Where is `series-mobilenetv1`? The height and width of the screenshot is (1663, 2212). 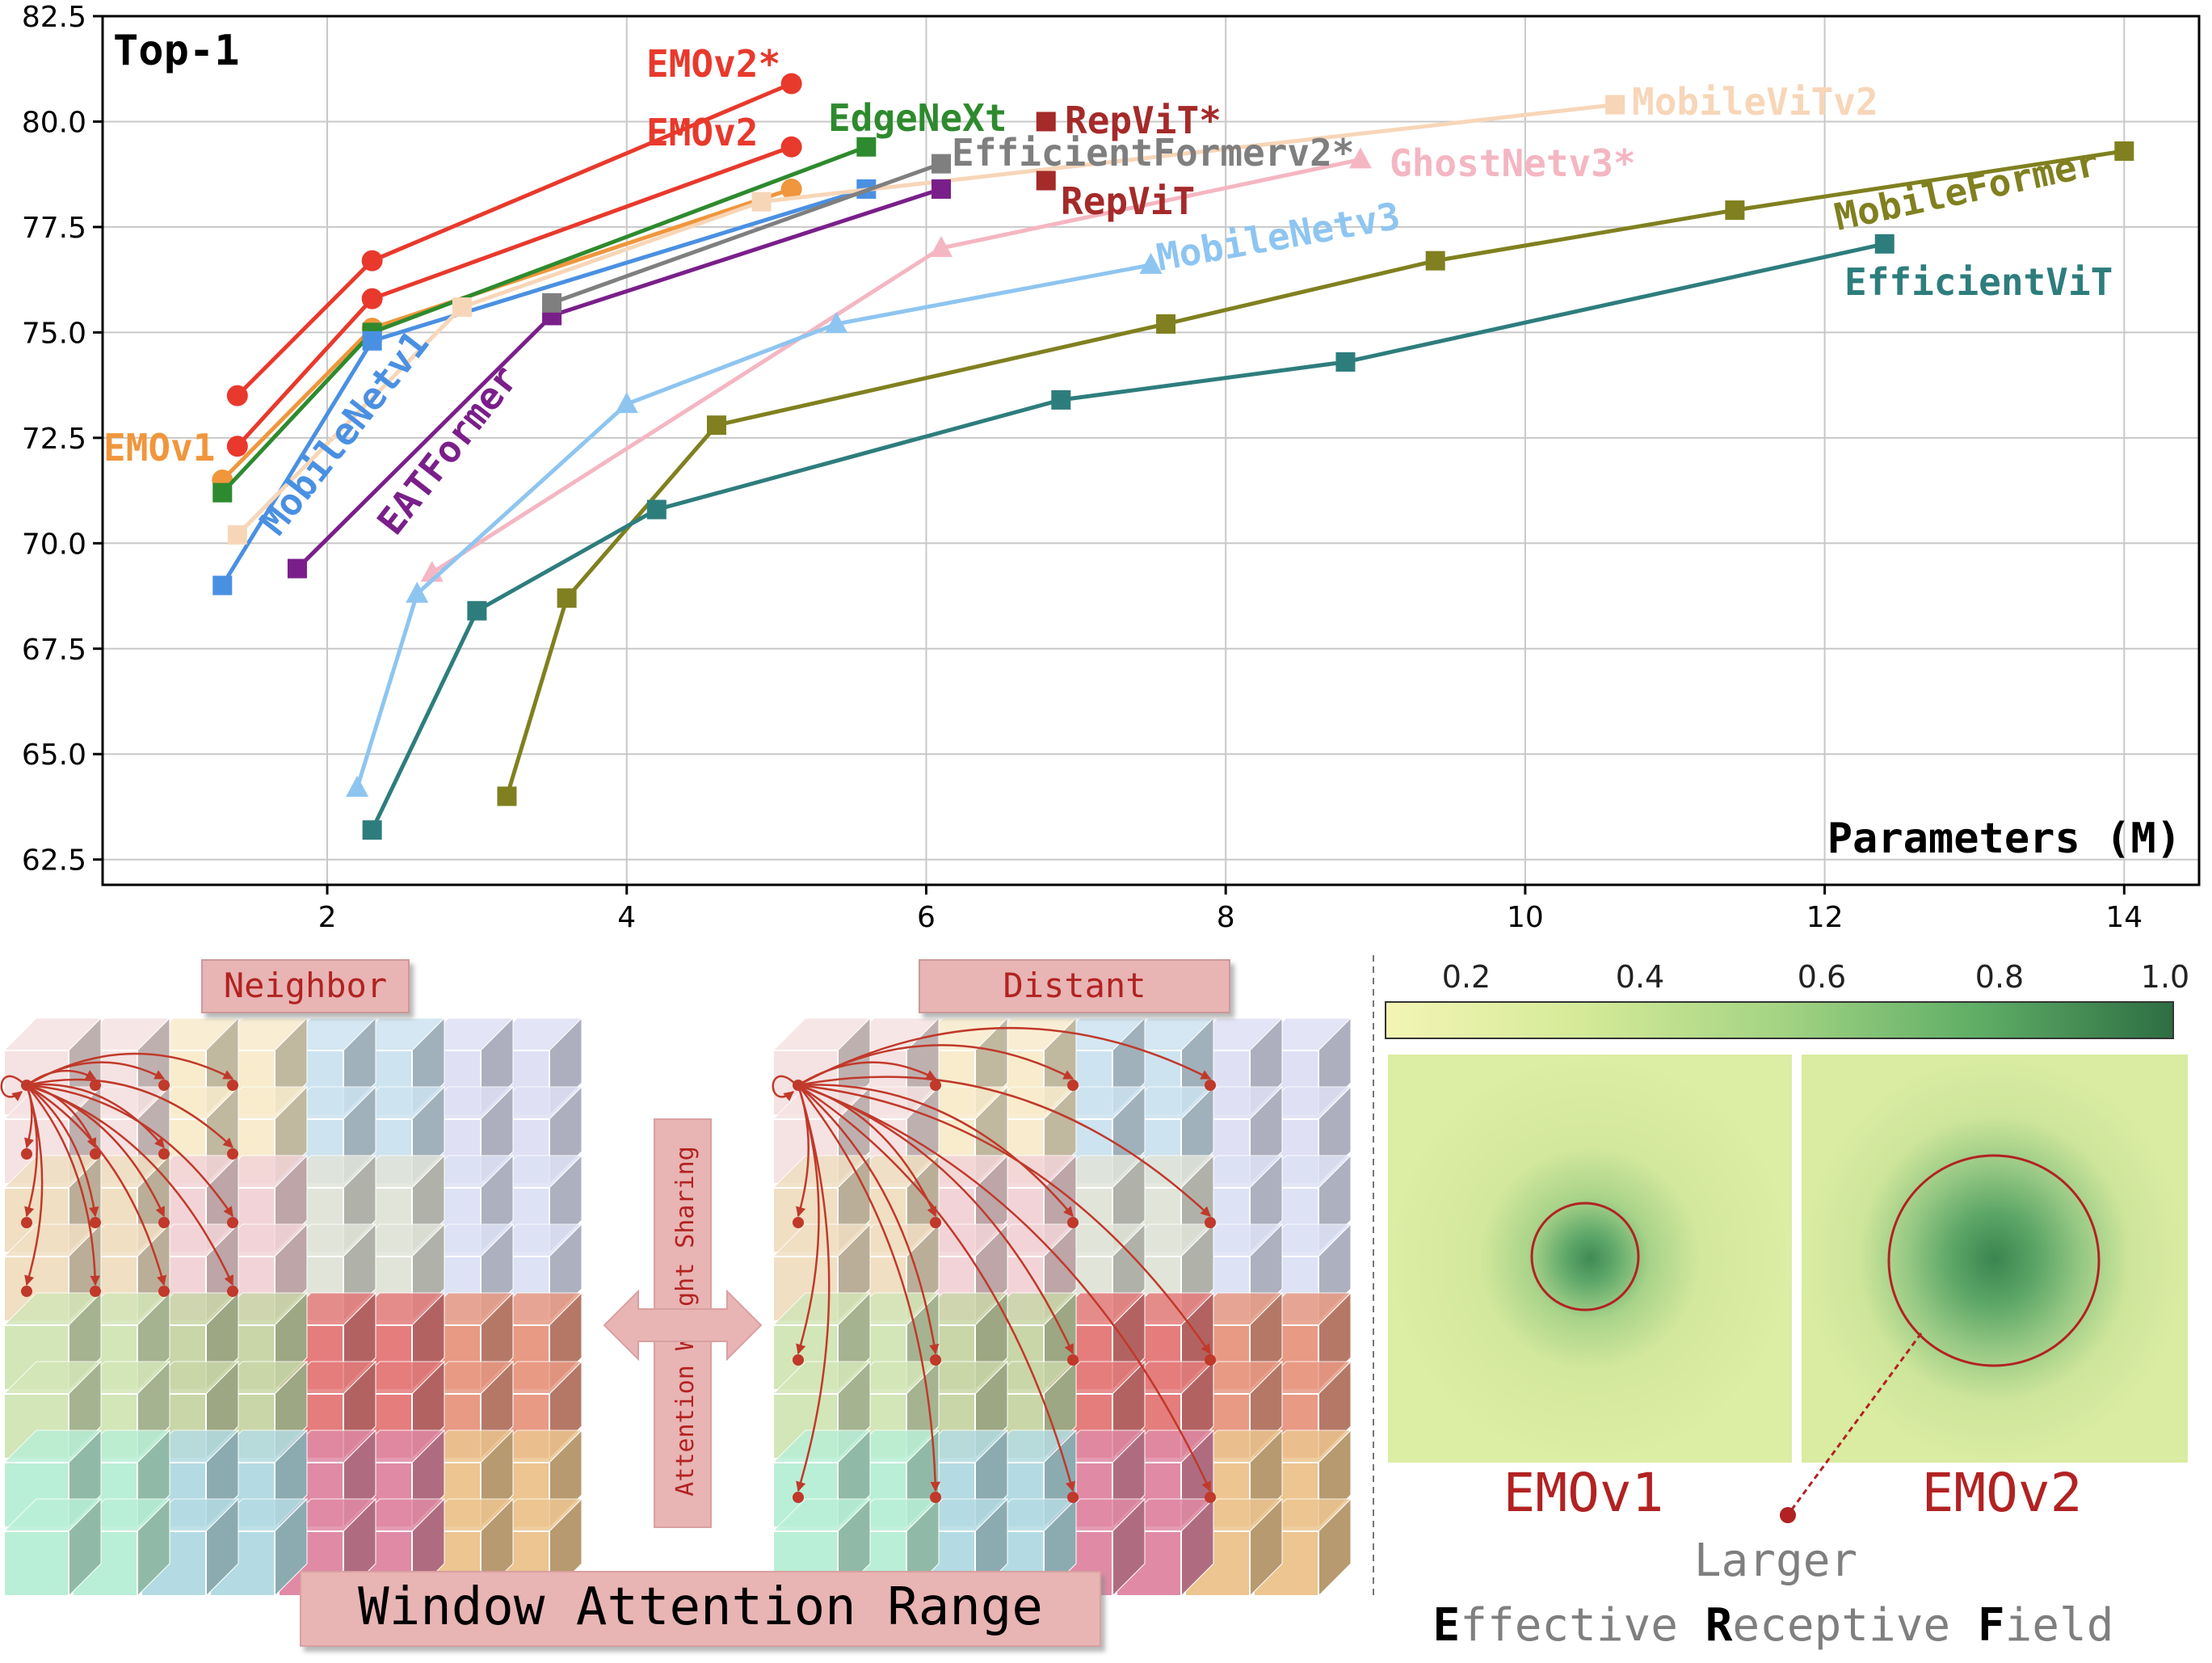 series-mobilenetv1 is located at coordinates (544, 387).